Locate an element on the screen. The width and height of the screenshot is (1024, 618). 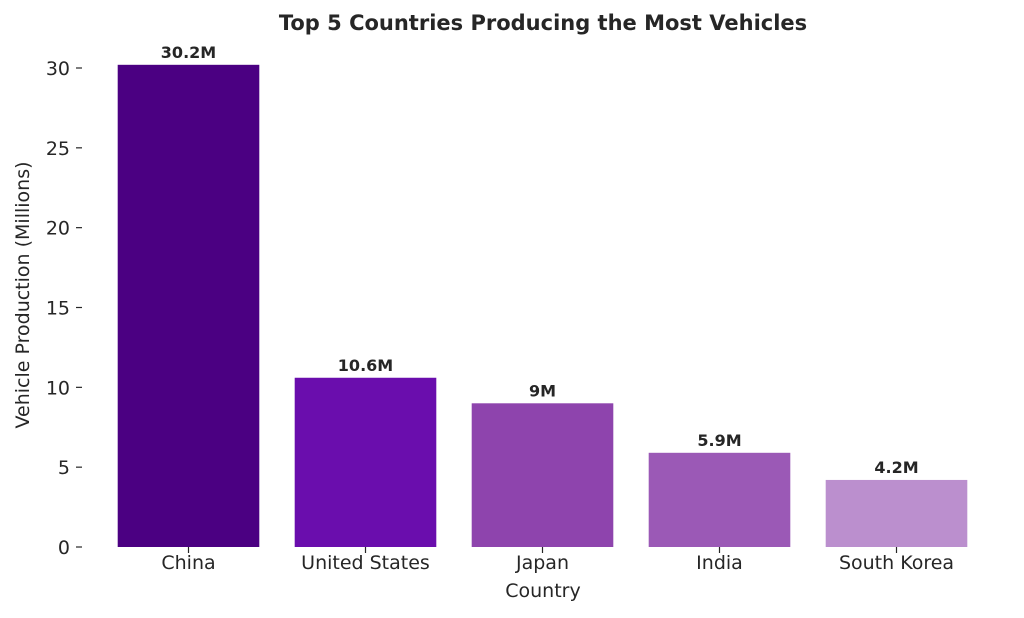
y-tick-label: 0 is located at coordinates (64, 548).